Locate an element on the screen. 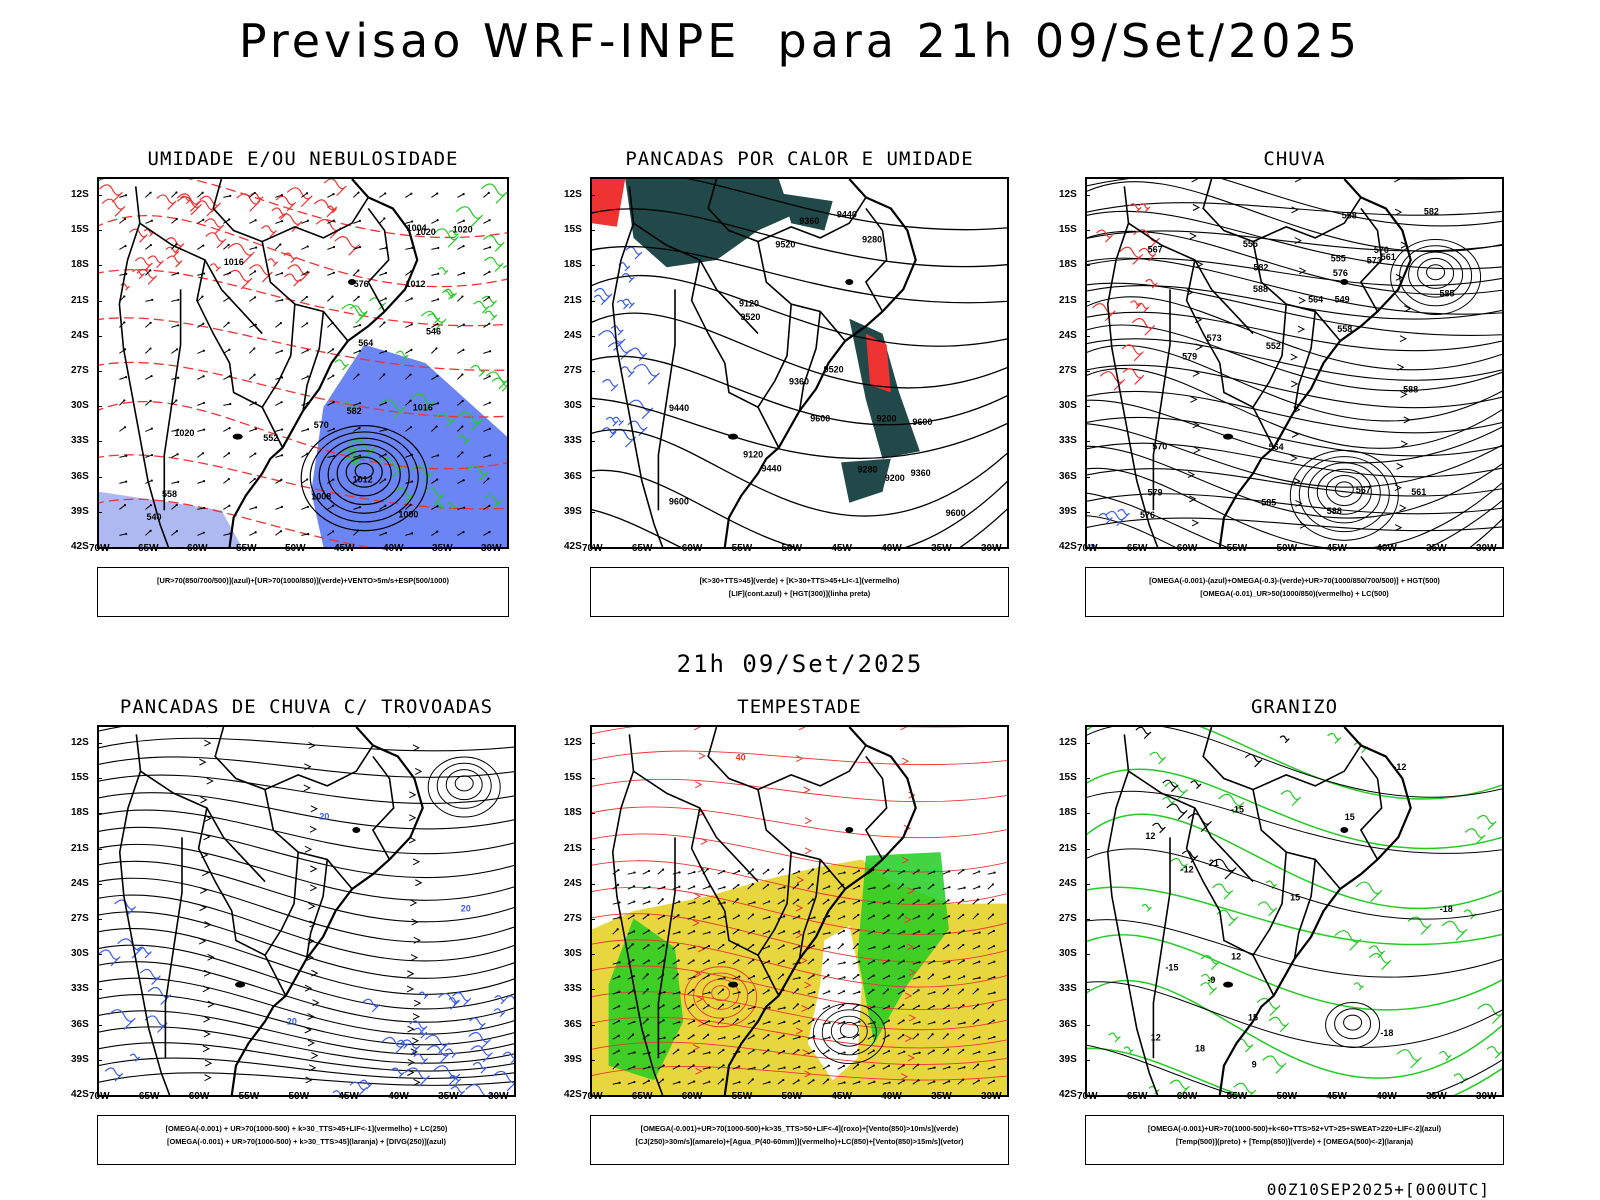  country-border is located at coordinates (246, 385).